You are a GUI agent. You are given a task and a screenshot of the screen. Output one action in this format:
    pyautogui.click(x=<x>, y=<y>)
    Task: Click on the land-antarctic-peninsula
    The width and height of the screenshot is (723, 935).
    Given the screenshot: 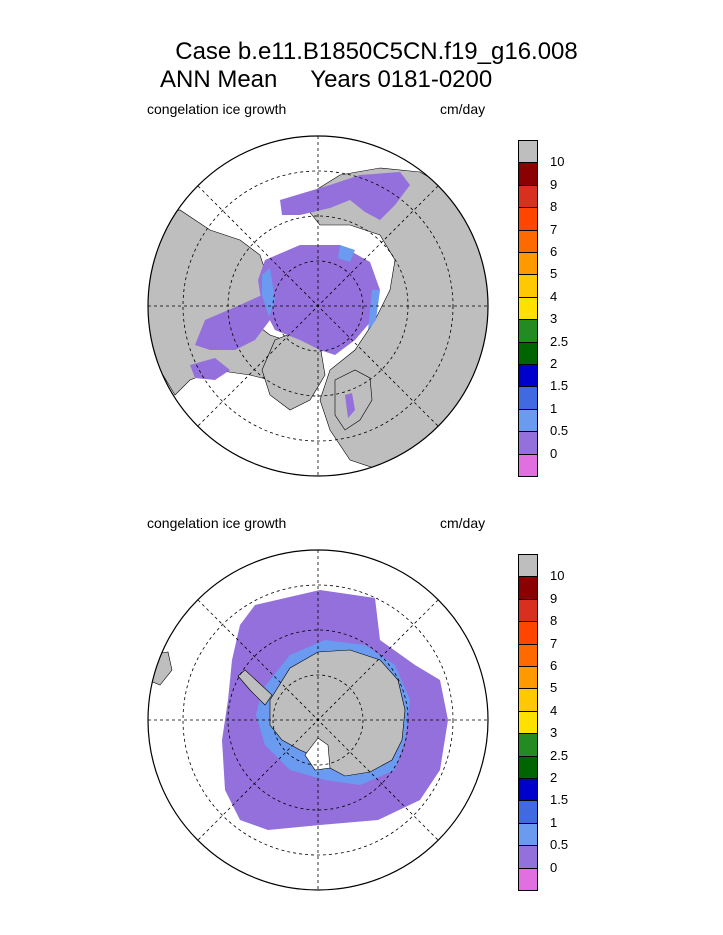 What is the action you would take?
    pyautogui.click(x=255, y=687)
    